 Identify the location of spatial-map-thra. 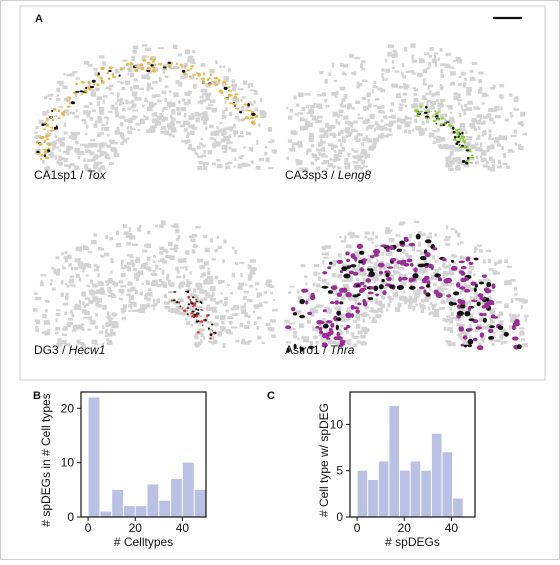
(406, 286).